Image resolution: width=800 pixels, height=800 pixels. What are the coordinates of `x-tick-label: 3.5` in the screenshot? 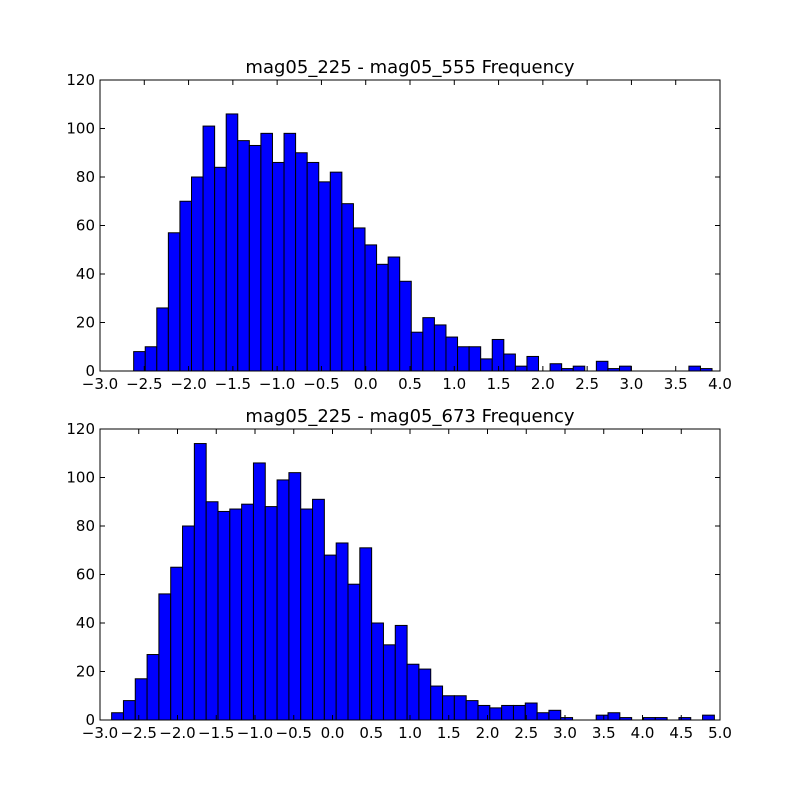 It's located at (676, 384).